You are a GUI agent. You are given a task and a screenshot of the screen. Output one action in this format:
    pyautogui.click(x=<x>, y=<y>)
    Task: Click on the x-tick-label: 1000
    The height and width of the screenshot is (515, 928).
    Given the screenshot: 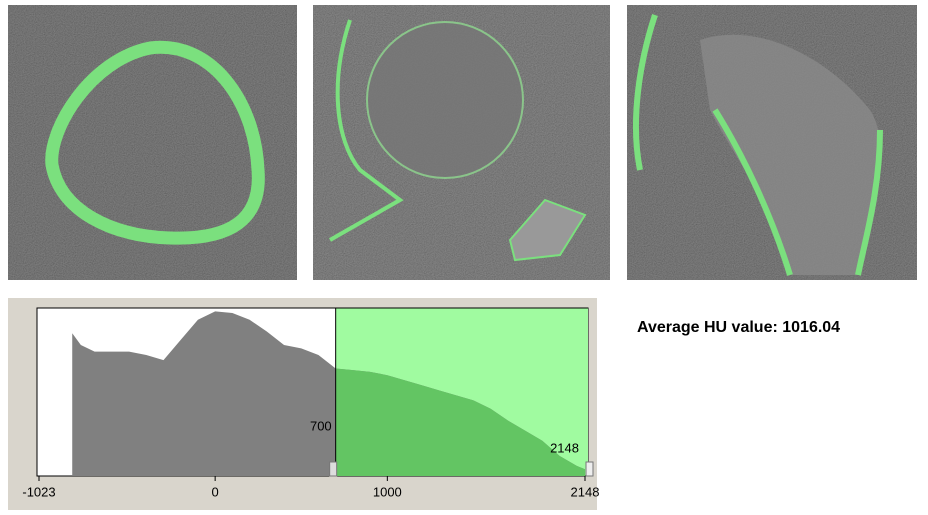 What is the action you would take?
    pyautogui.click(x=387, y=491)
    